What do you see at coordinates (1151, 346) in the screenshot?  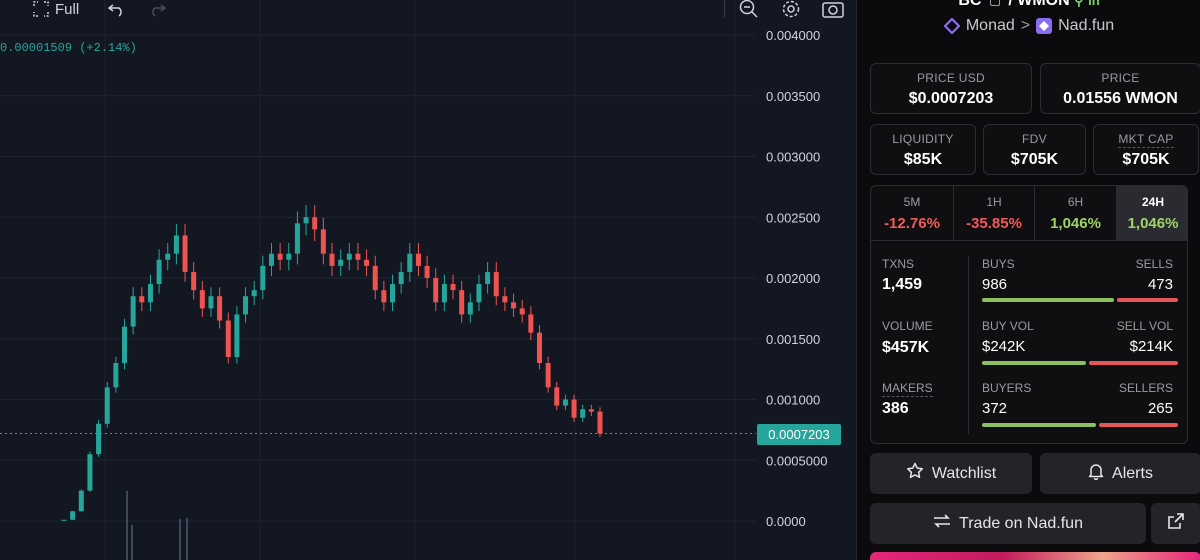 I see `sell-vol-value: $214K` at bounding box center [1151, 346].